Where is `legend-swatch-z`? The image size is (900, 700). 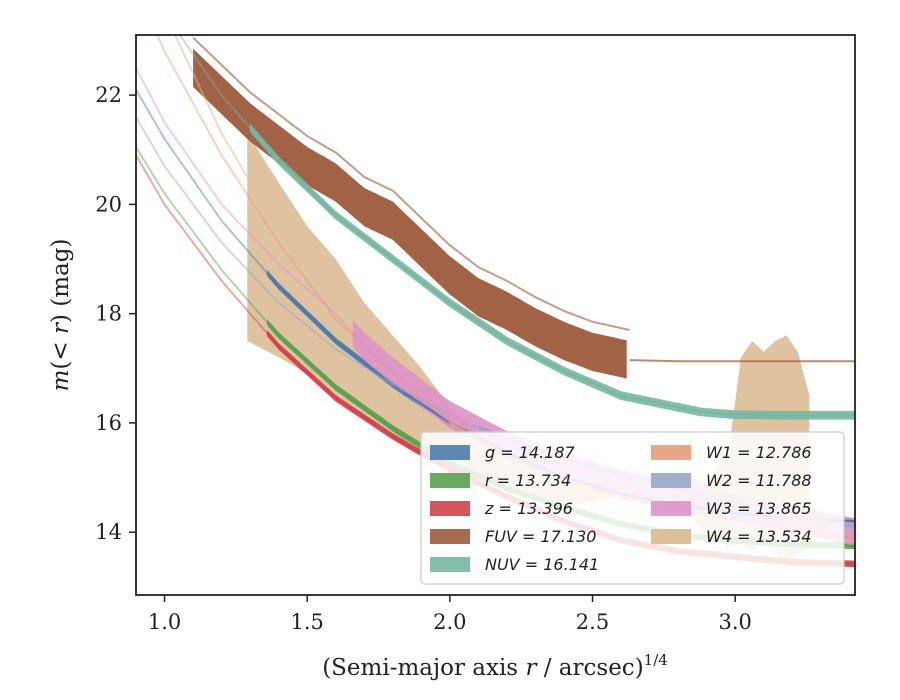
legend-swatch-z is located at coordinates (450, 508).